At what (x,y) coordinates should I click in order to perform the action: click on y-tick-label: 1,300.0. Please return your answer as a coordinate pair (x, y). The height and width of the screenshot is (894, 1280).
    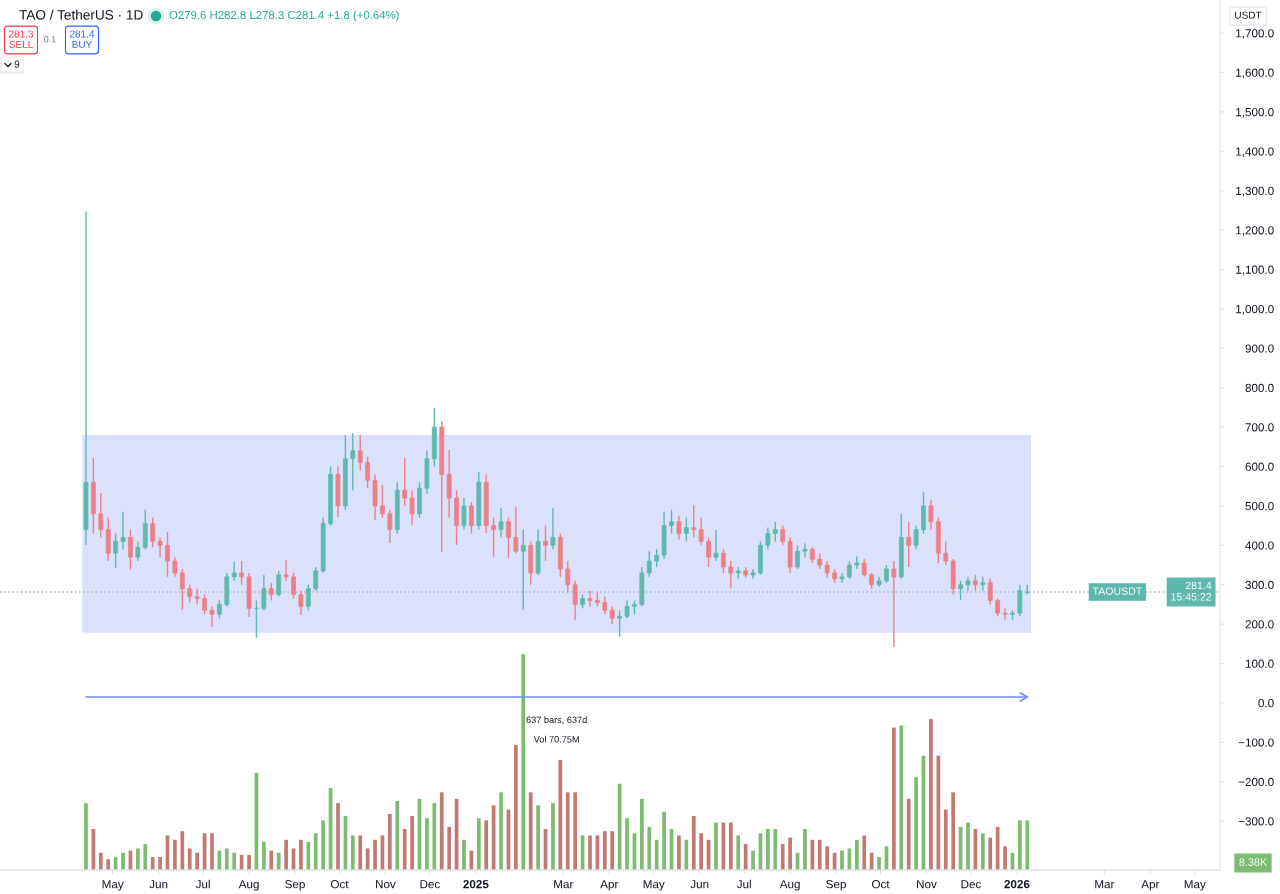
    Looking at the image, I should click on (1255, 191).